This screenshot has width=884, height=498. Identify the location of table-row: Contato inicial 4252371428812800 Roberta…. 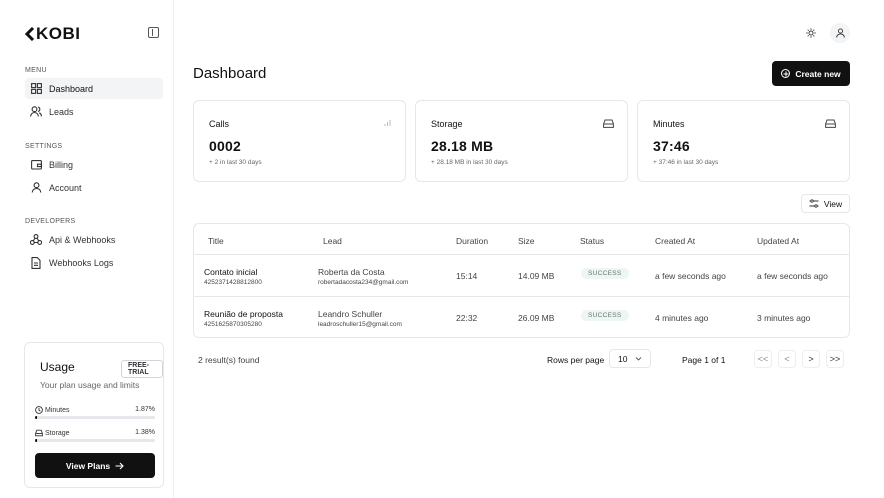
(521, 275).